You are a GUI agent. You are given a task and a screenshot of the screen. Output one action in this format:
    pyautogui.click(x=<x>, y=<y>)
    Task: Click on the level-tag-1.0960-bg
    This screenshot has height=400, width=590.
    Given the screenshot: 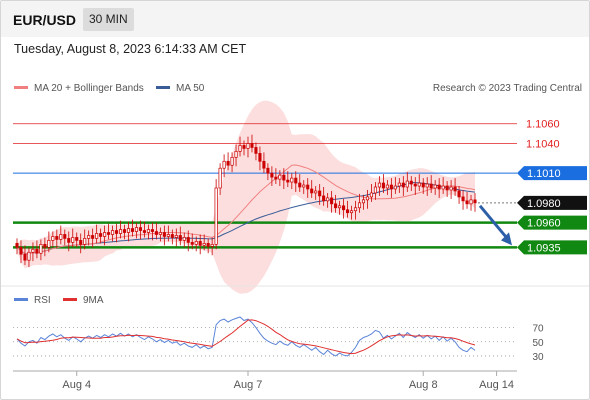 What is the action you would take?
    pyautogui.click(x=552, y=222)
    